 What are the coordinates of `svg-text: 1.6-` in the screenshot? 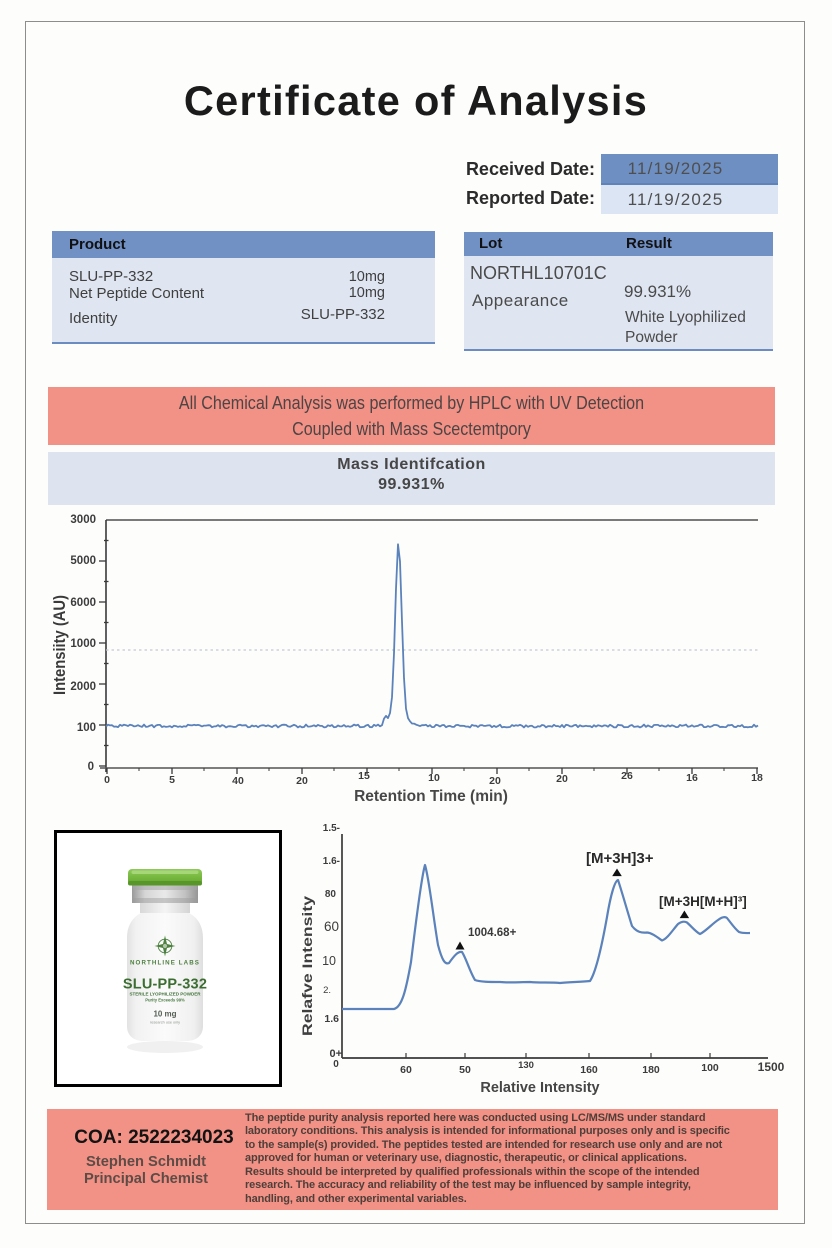 It's located at (331, 861).